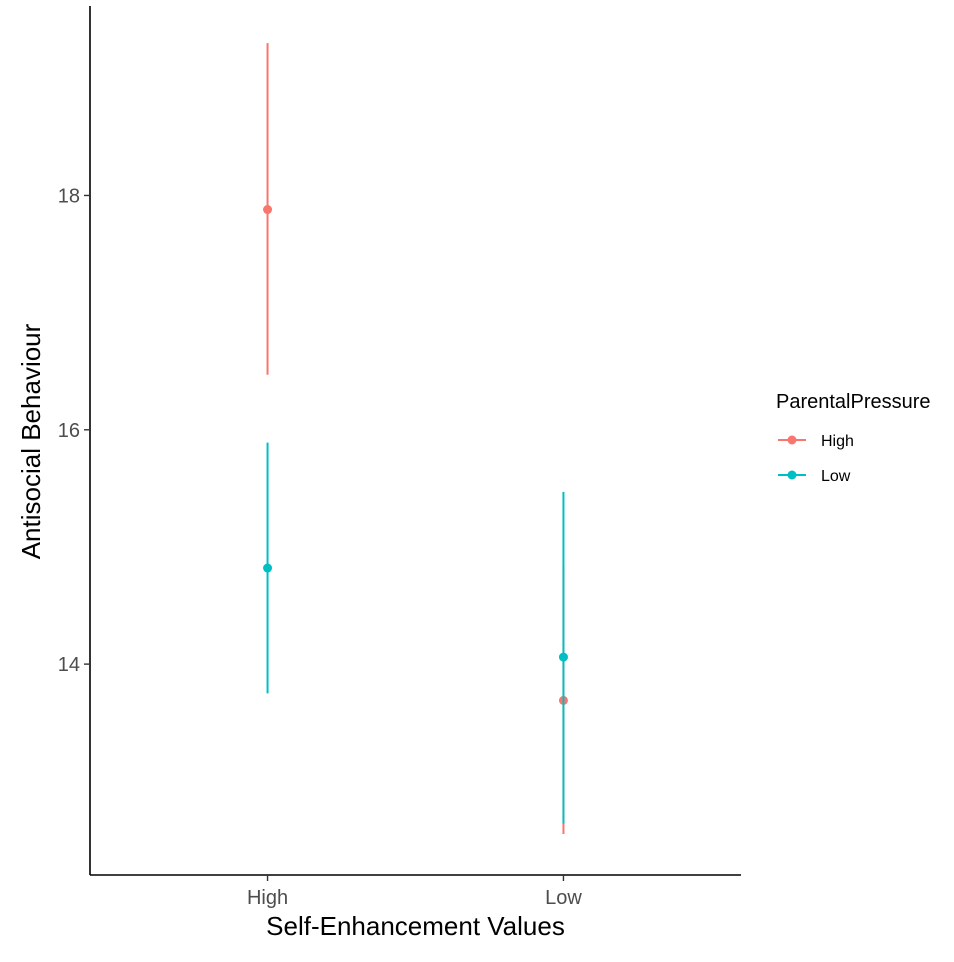 The image size is (954, 962). I want to click on x-tick-label: High, so click(267, 898).